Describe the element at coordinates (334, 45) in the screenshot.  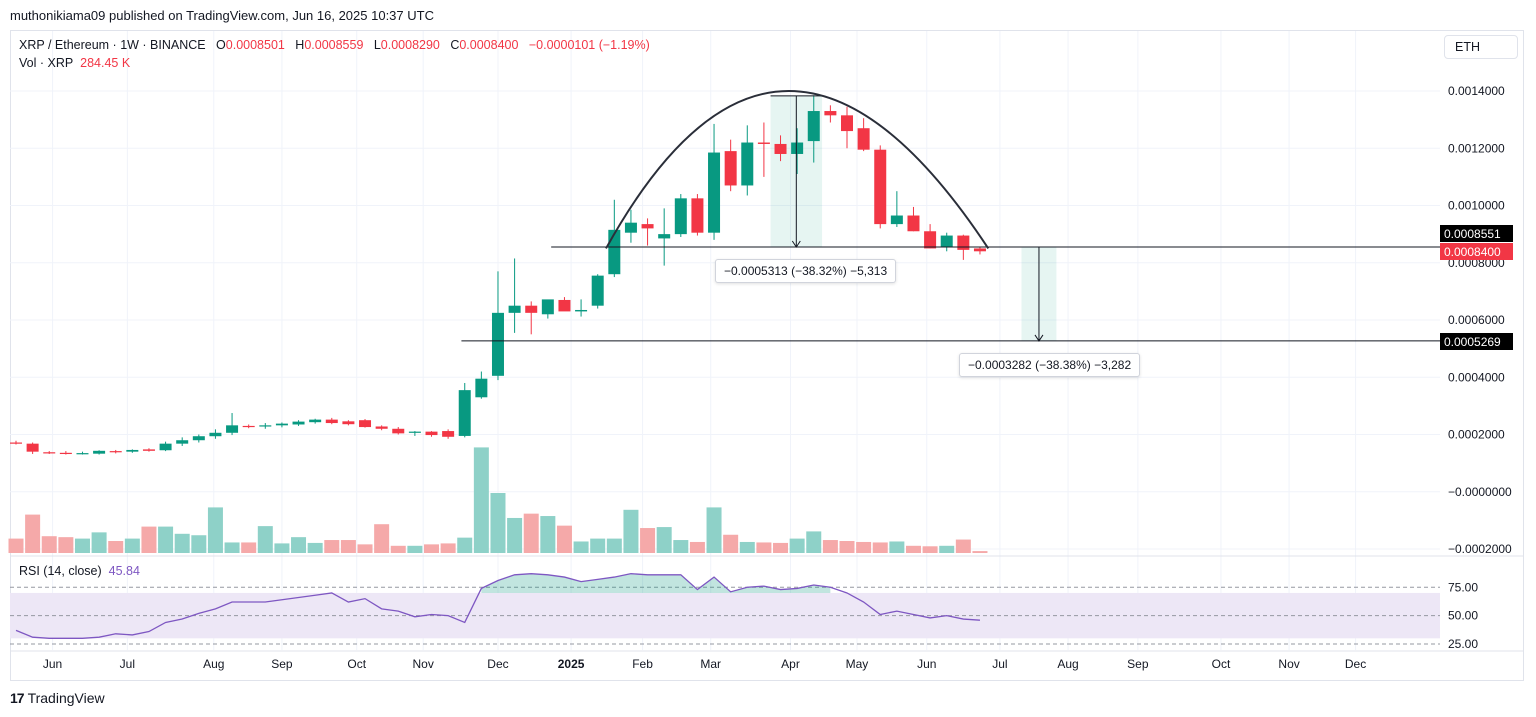
I see `high-value: 0.0008559` at that location.